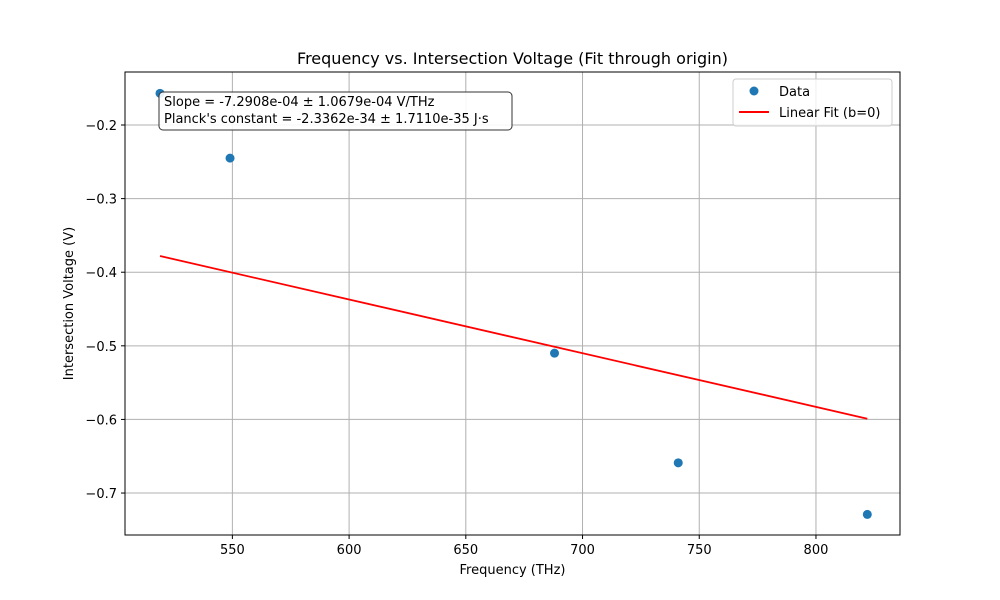 The height and width of the screenshot is (600, 1000). What do you see at coordinates (299, 102) in the screenshot?
I see `annotation-slope: Slope = -7.2908e-04 ± 1.0679e-04 V/THz` at bounding box center [299, 102].